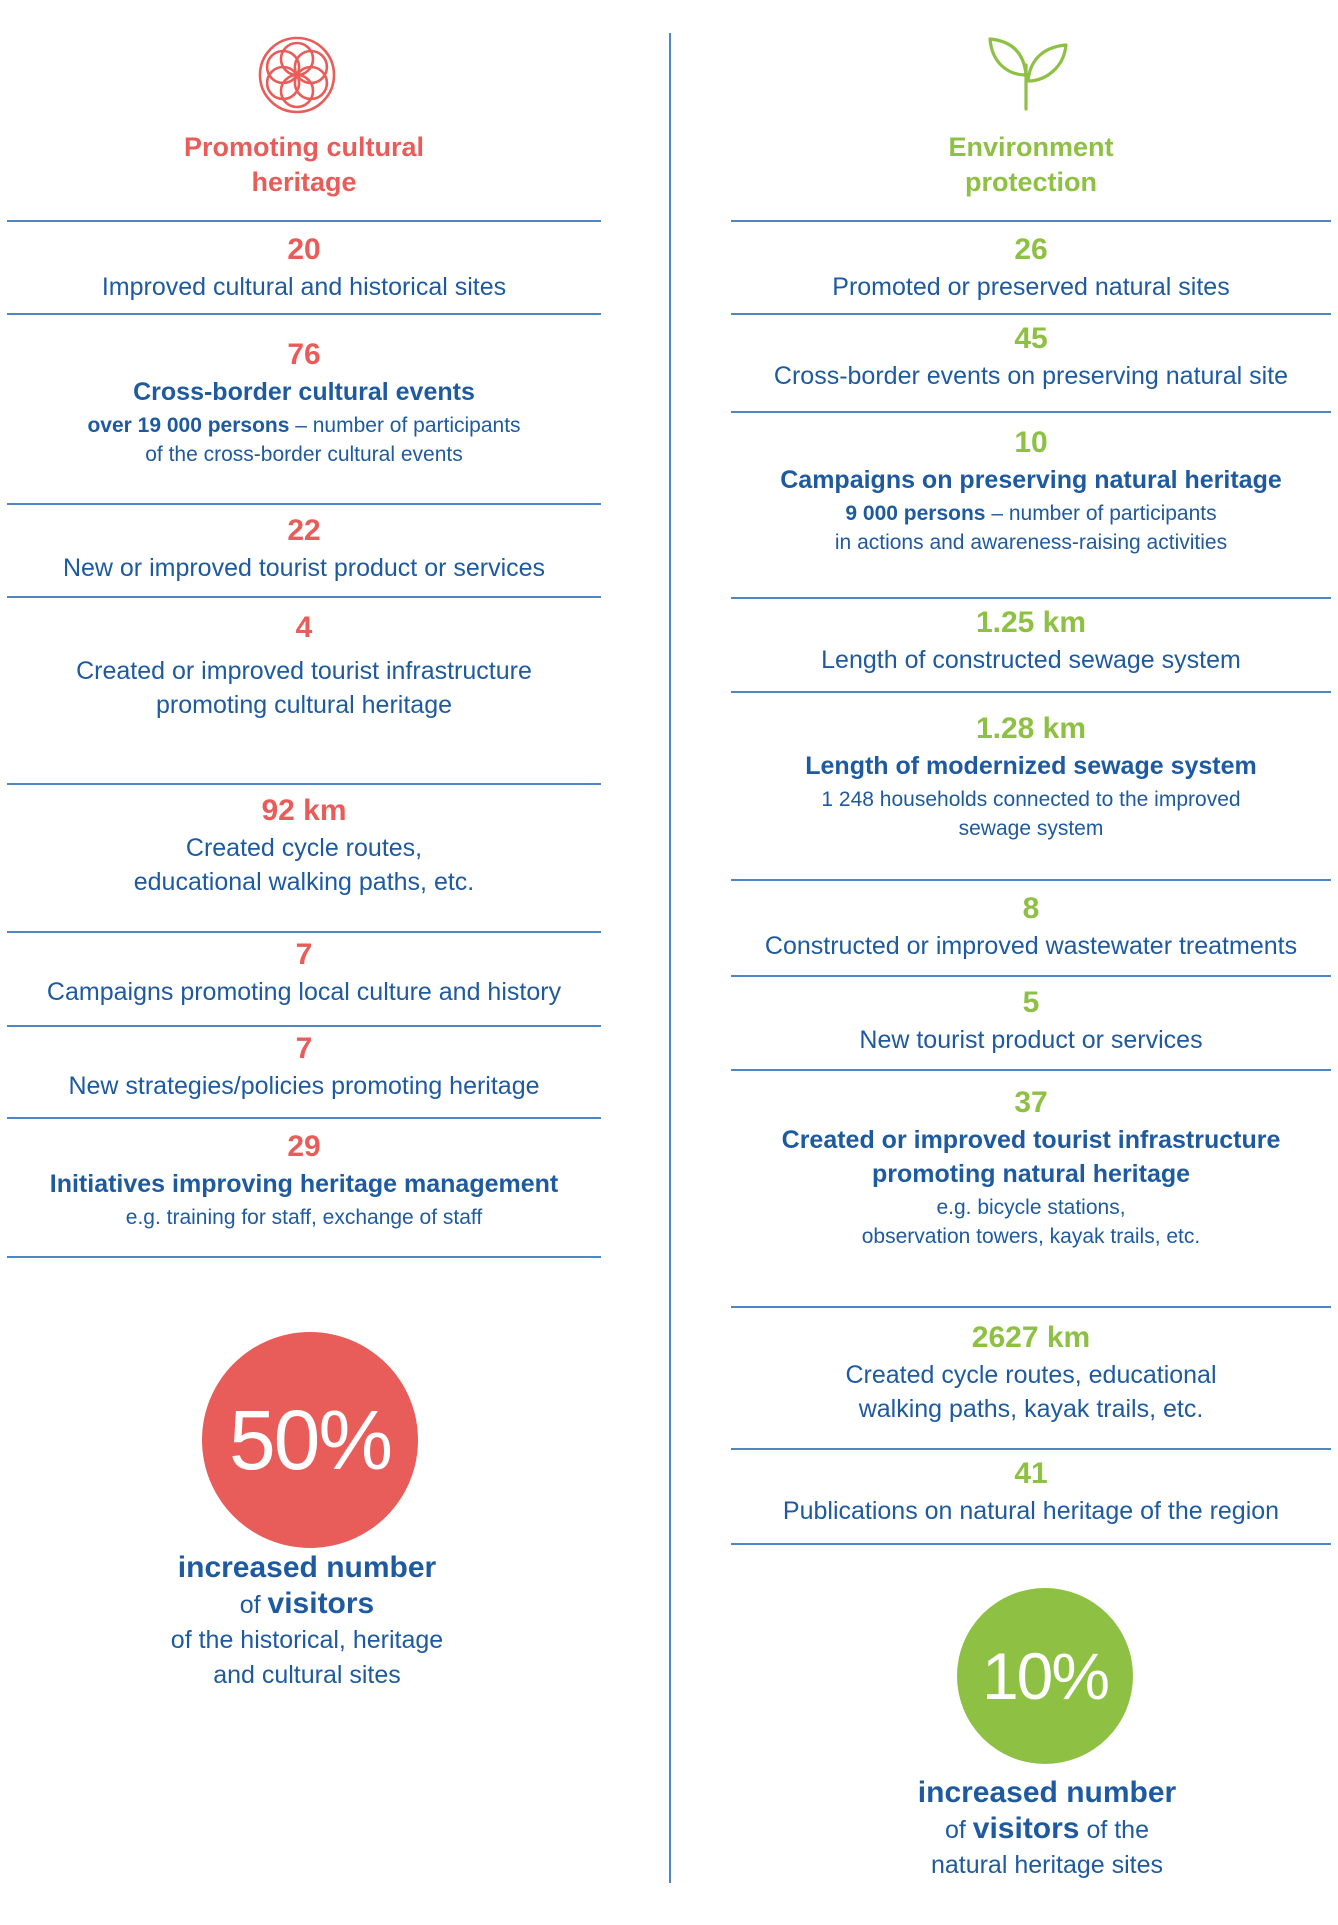 The width and height of the screenshot is (1338, 1925). Describe the element at coordinates (1031, 287) in the screenshot. I see `stat-label: Promoted or preserved natural sites` at that location.